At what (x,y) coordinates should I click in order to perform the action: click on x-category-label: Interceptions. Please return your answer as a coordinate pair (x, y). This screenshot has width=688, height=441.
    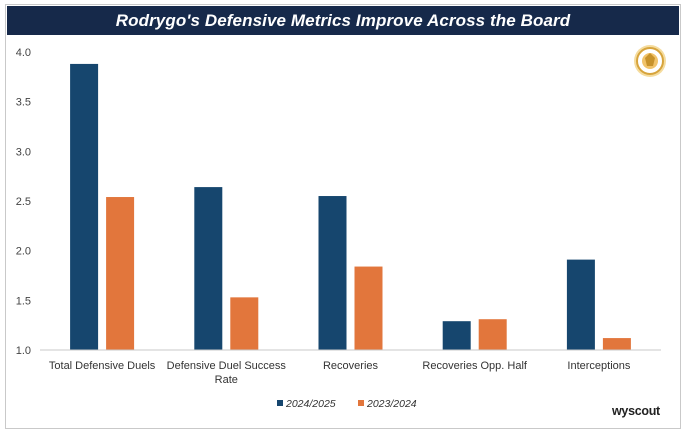
    Looking at the image, I should click on (598, 366).